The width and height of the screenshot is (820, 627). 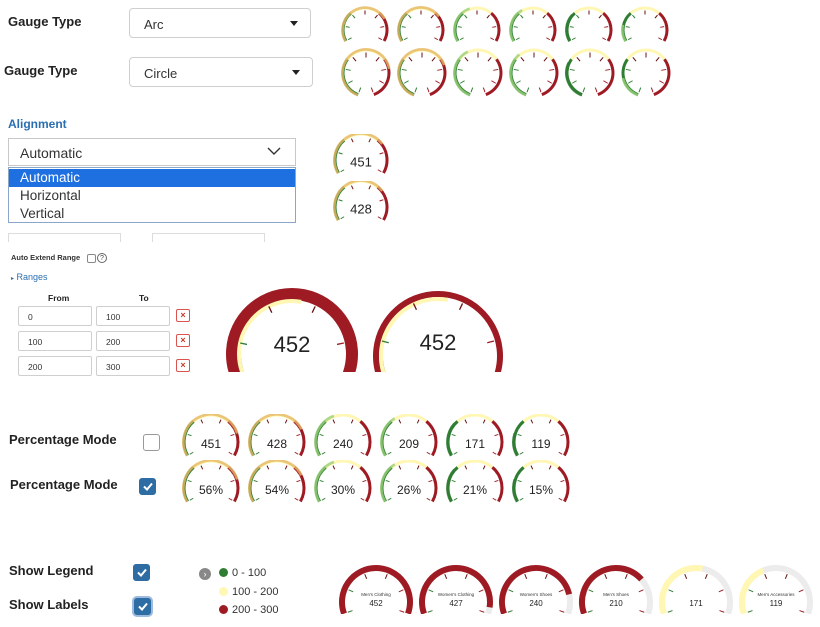 What do you see at coordinates (37, 124) in the screenshot?
I see `alignment-title: Alignment` at bounding box center [37, 124].